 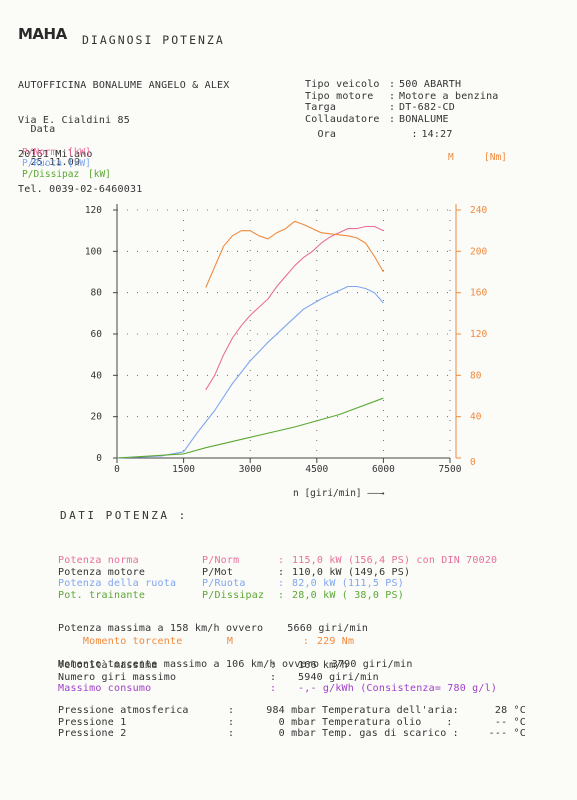 What do you see at coordinates (294, 308) in the screenshot?
I see `series-line-p-norm` at bounding box center [294, 308].